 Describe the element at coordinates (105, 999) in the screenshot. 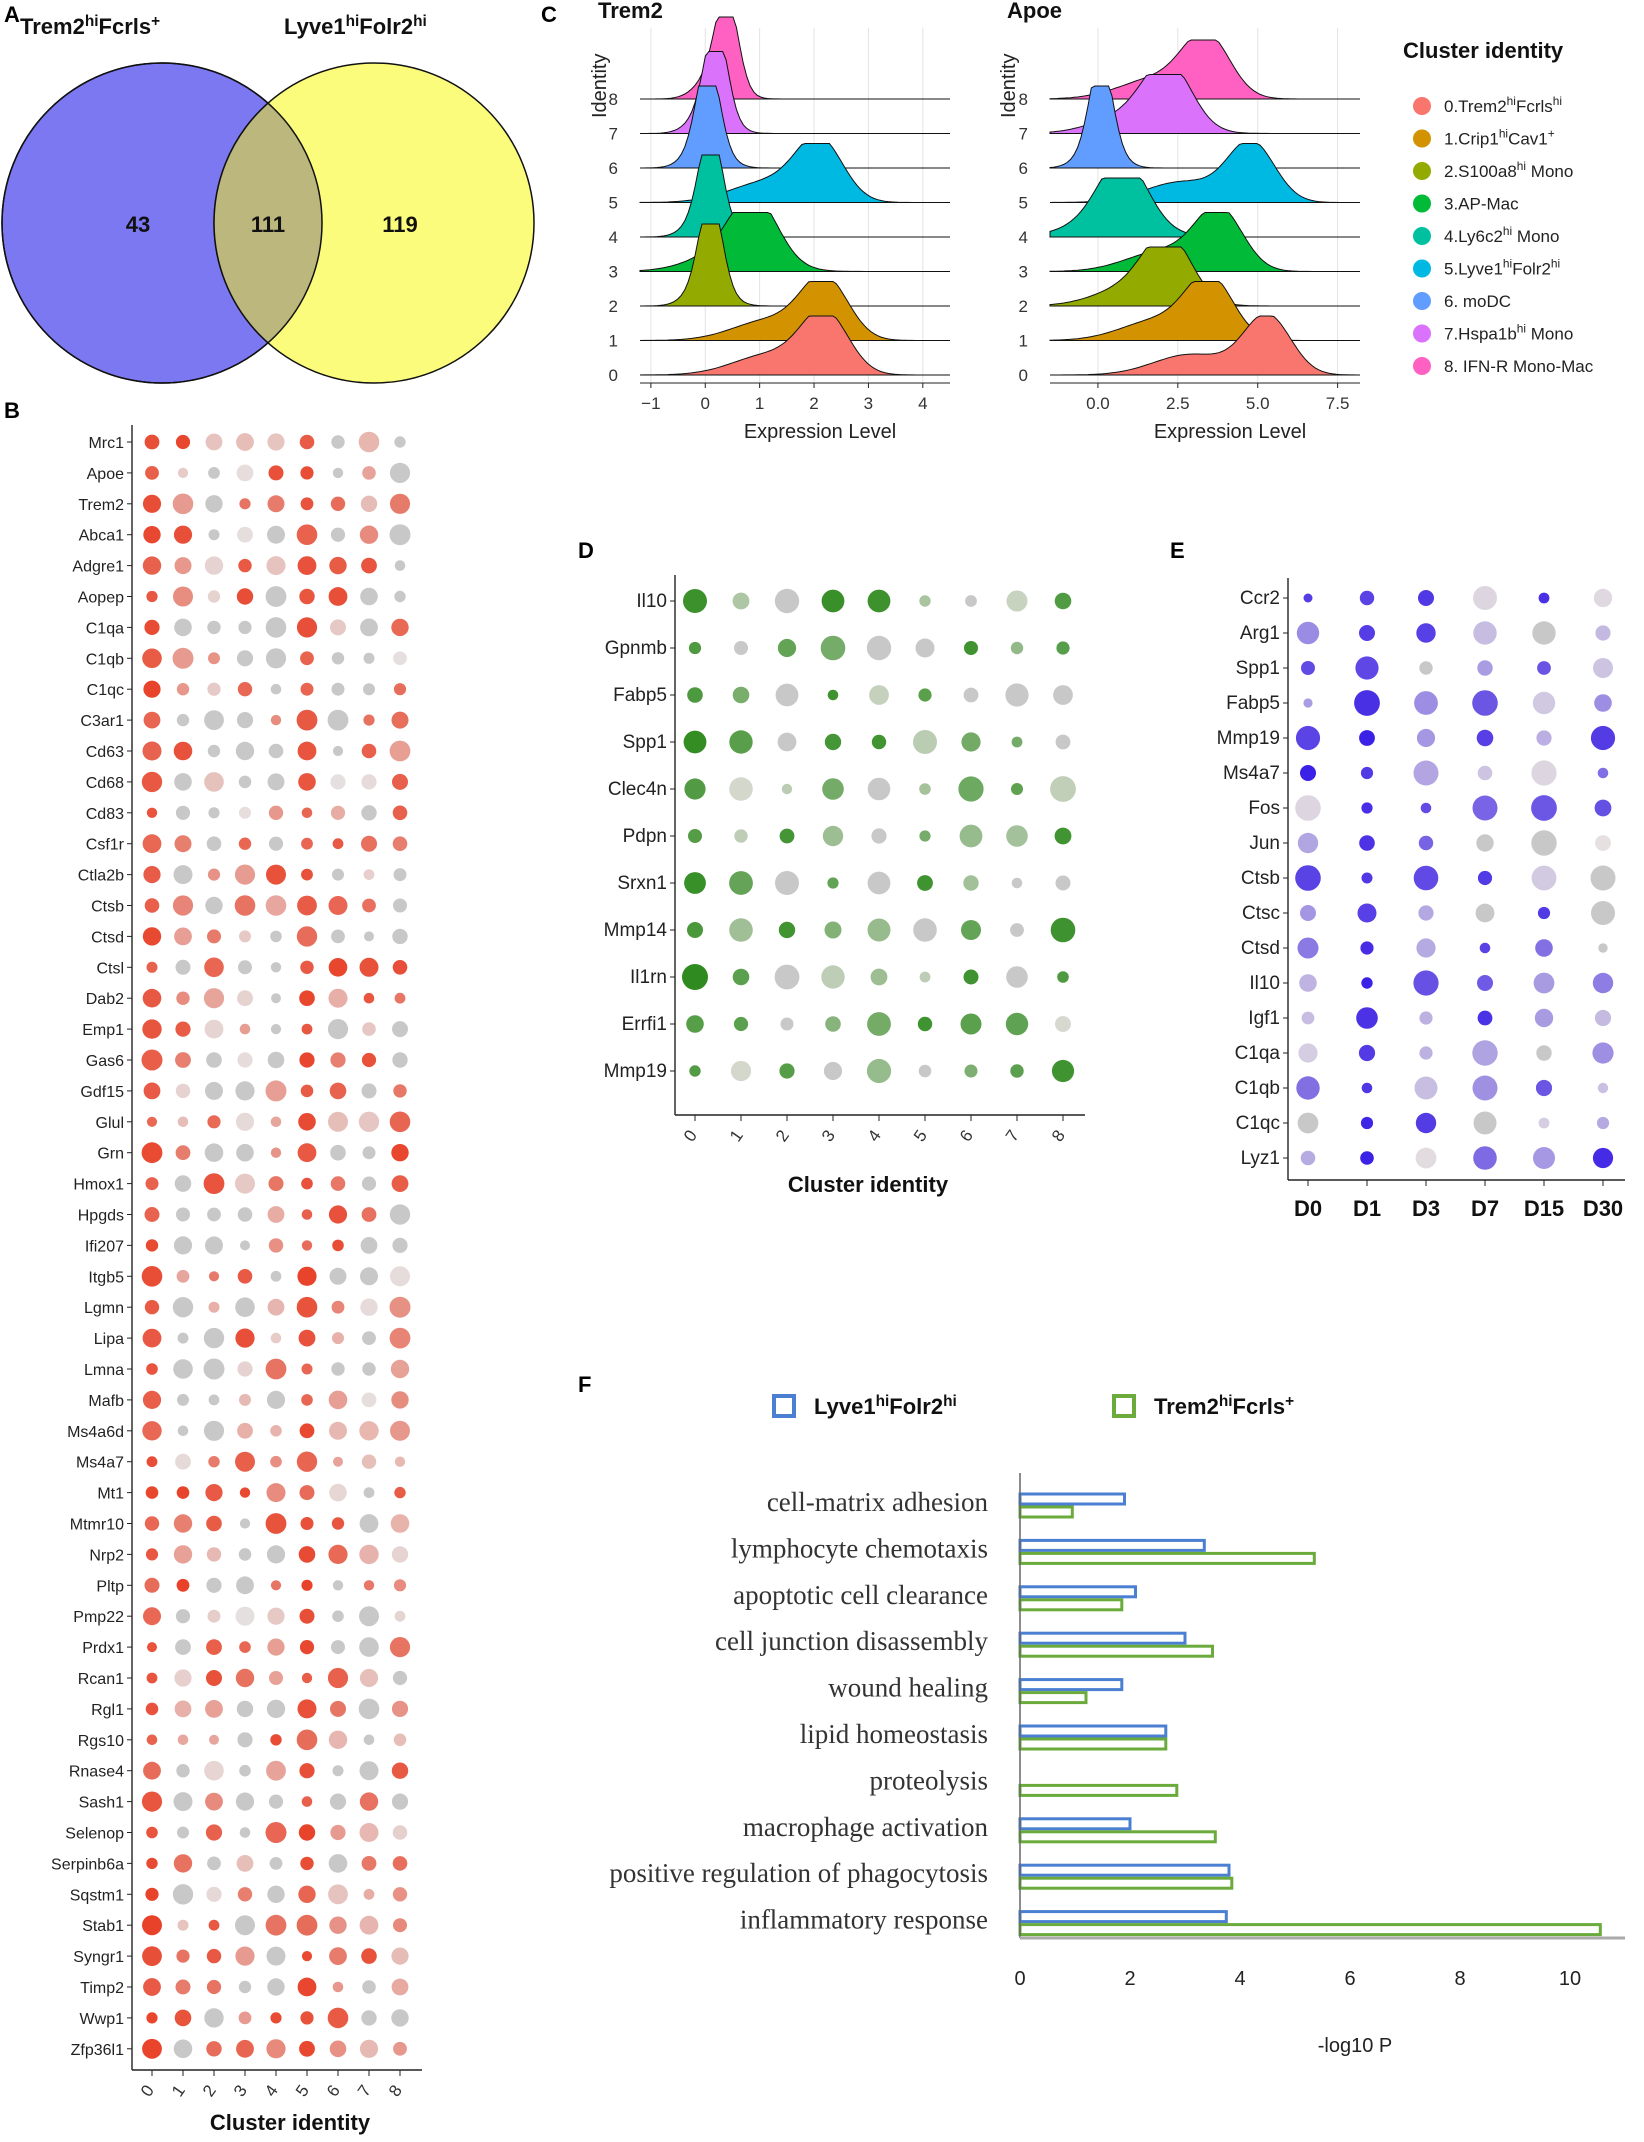

I see `gene-label: Dab2` at that location.